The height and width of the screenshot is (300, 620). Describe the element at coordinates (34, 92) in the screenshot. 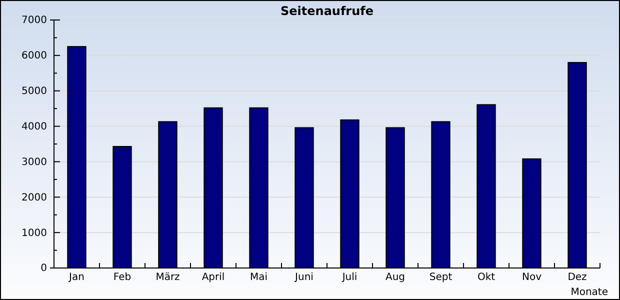

I see `y-tick-label: 5000` at that location.